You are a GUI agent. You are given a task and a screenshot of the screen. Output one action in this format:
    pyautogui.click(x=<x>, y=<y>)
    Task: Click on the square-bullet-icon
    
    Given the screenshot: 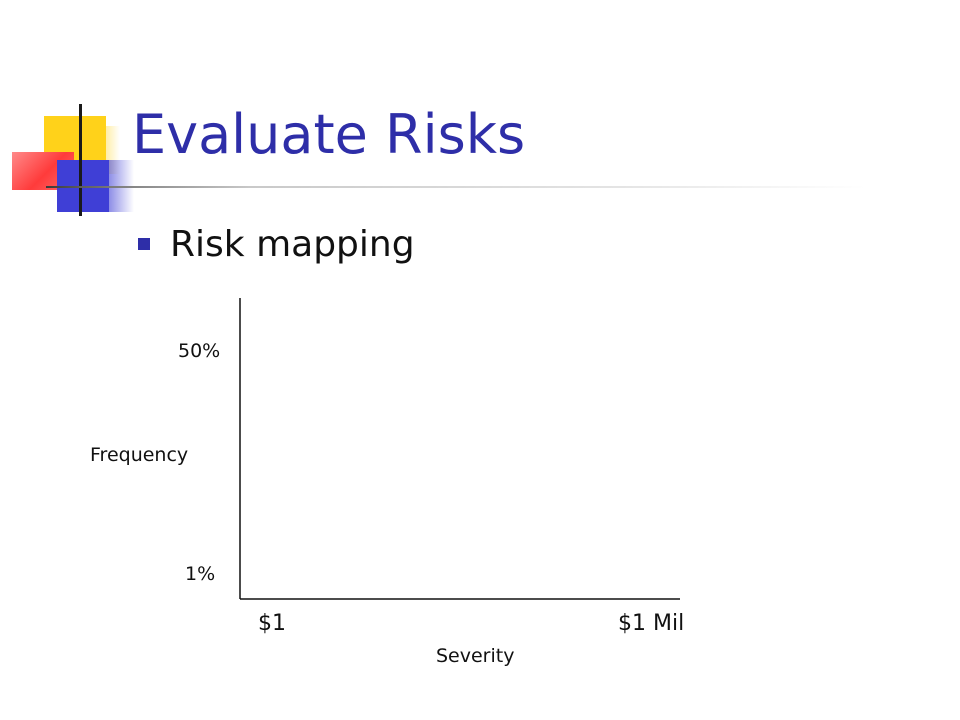 What is the action you would take?
    pyautogui.click(x=144, y=244)
    